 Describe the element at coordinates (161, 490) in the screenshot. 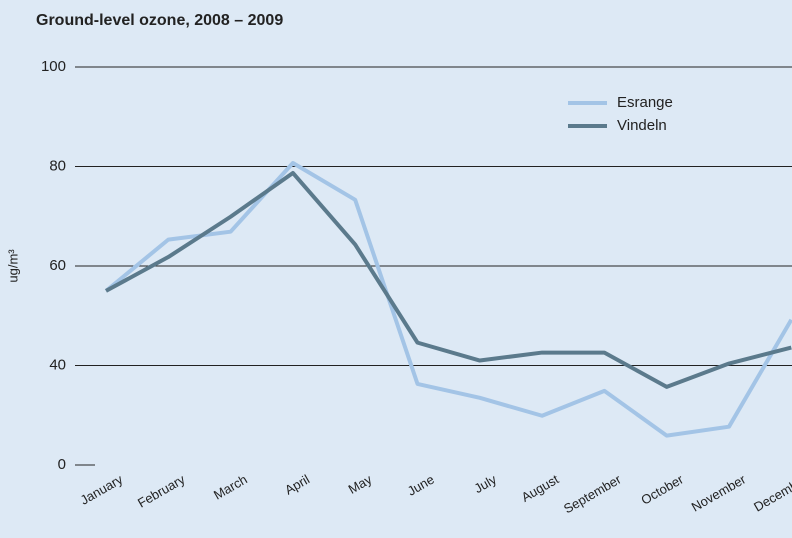

I see `x-tick-label: February` at that location.